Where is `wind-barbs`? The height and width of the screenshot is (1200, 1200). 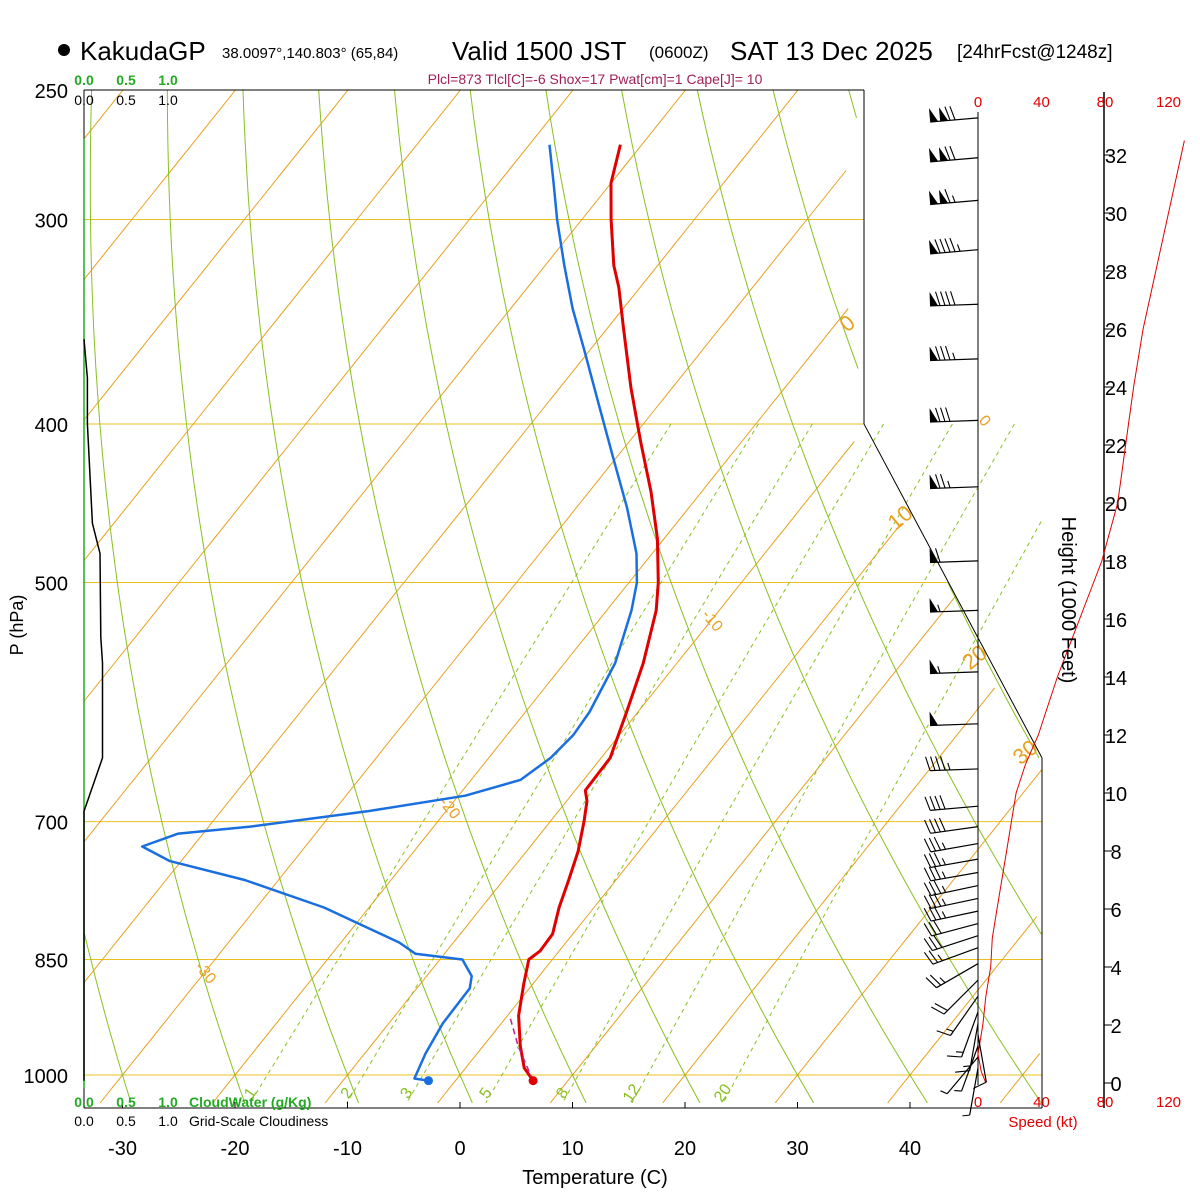 wind-barbs is located at coordinates (955, 611).